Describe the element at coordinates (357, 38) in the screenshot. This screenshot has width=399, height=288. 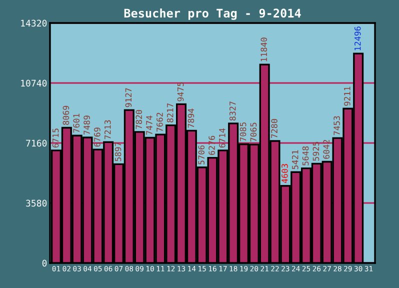
I see `data-label: 12496` at that location.